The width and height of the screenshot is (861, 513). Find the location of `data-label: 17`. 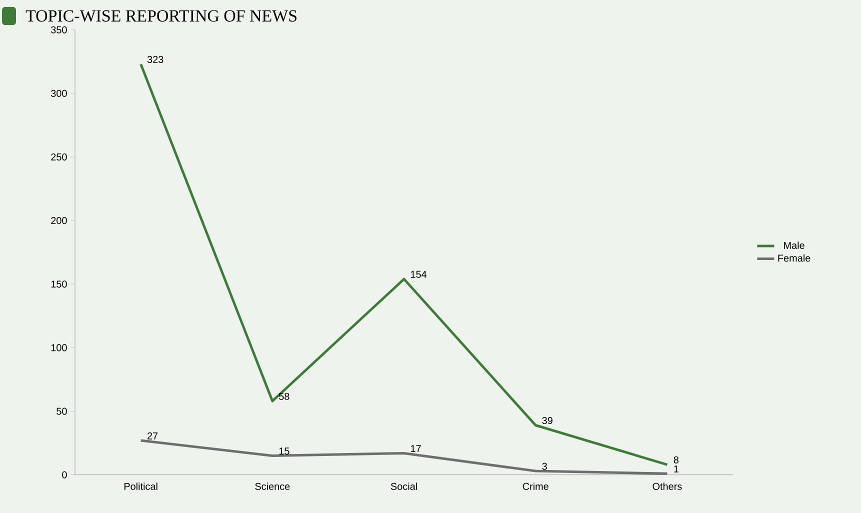

data-label: 17 is located at coordinates (415, 448).